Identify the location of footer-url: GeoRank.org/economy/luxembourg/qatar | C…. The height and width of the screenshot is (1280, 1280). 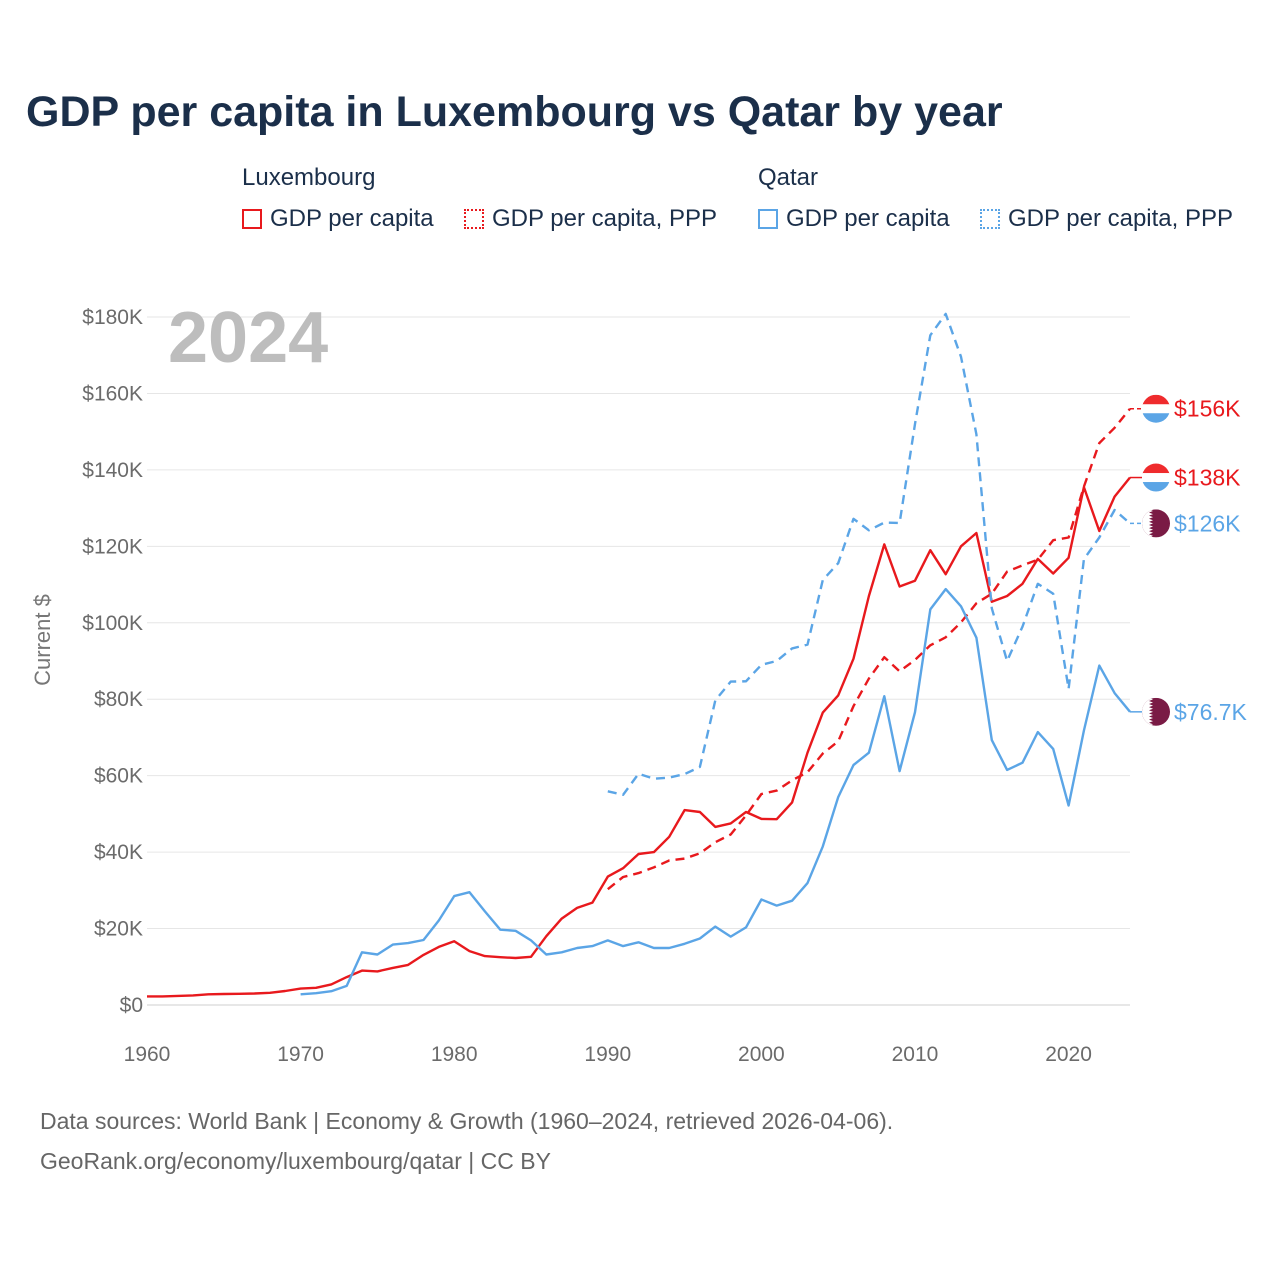
(295, 1161).